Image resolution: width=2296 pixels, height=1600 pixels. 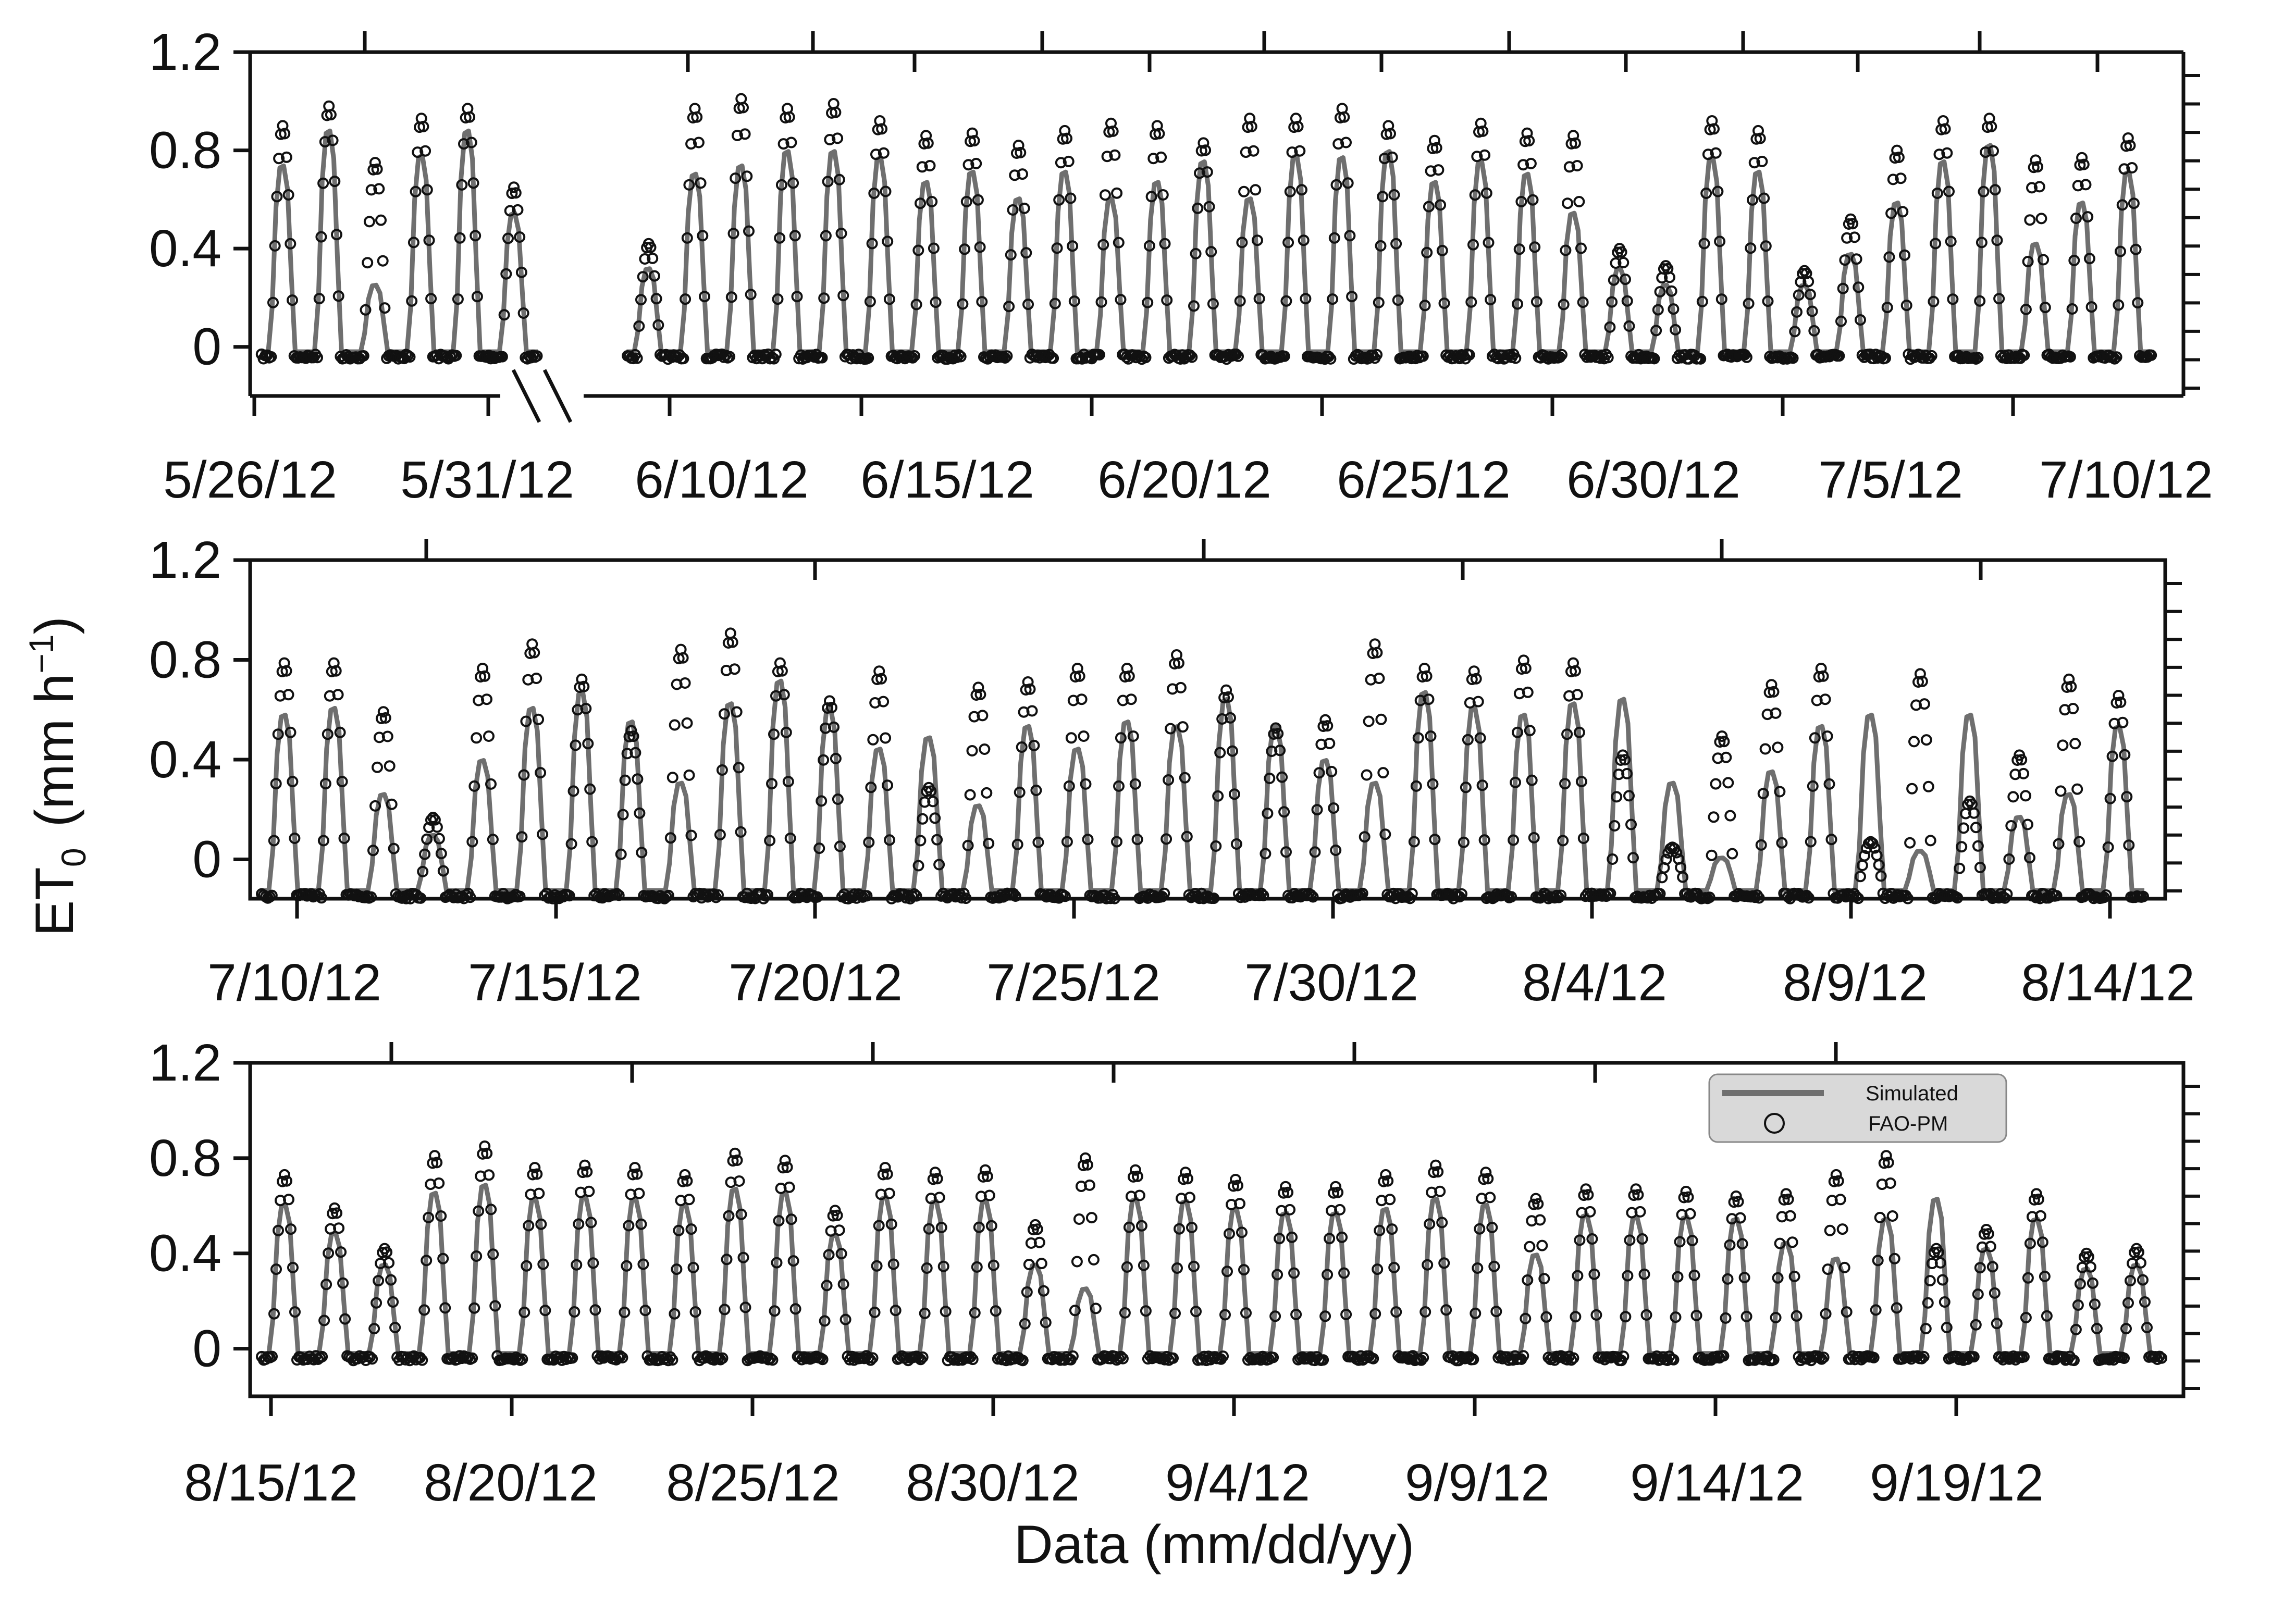 What do you see at coordinates (250, 480) in the screenshot?
I see `x-tick-label: 5/26/12` at bounding box center [250, 480].